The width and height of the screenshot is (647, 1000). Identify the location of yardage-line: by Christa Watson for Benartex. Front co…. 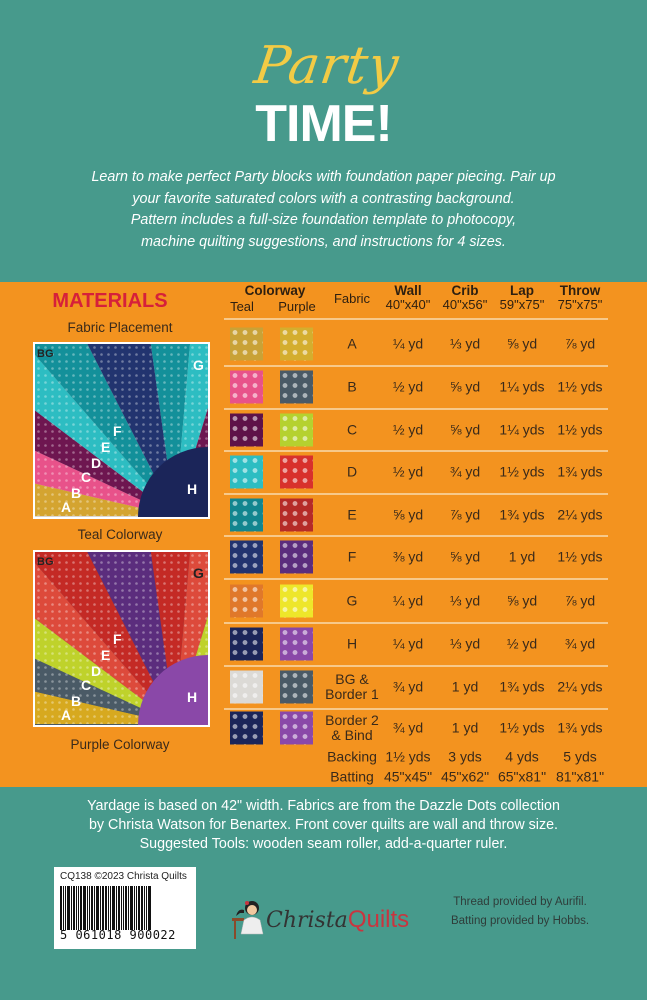
(323, 825).